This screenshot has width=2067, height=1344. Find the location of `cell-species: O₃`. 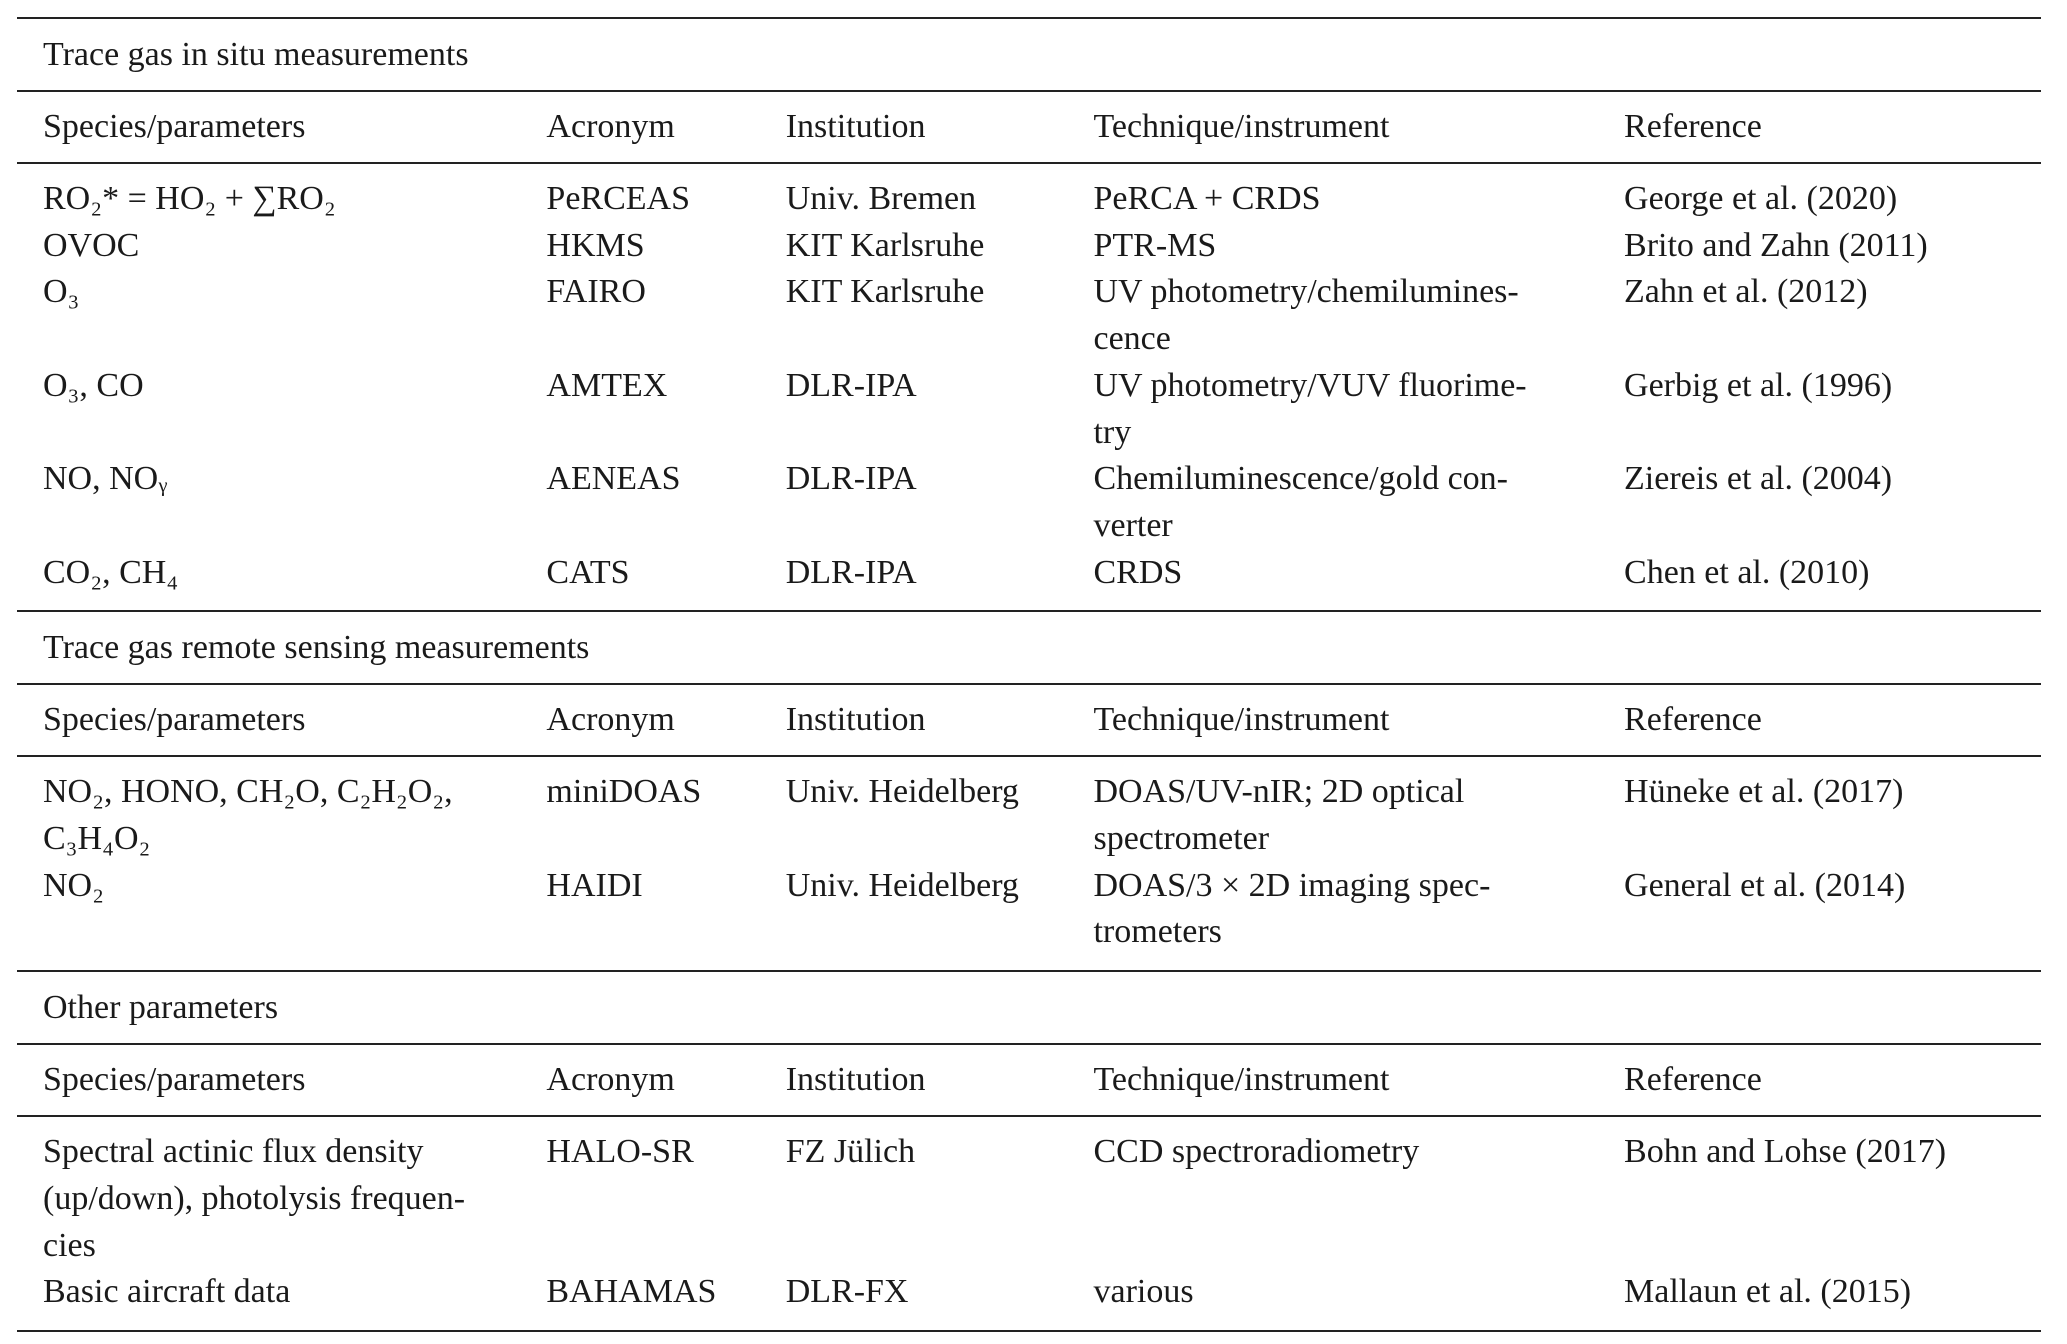

cell-species: O₃ is located at coordinates (61, 292).